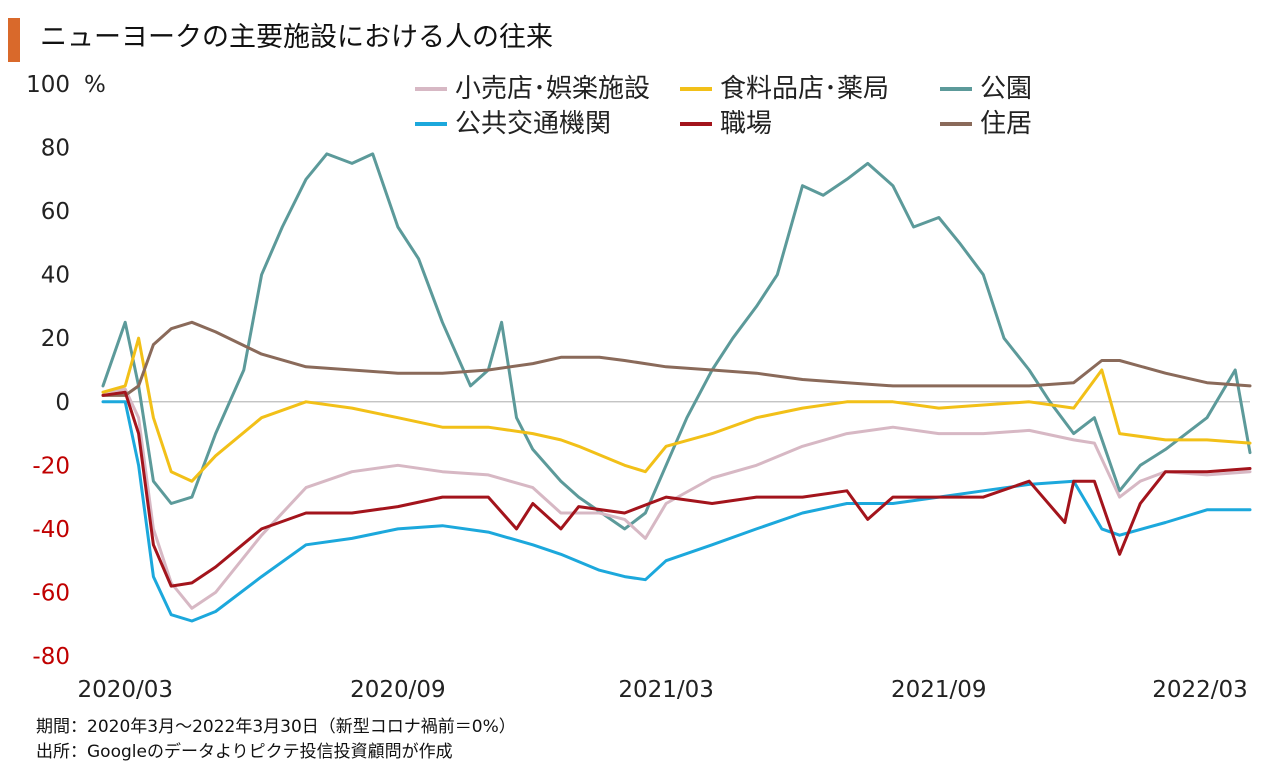 This screenshot has height=768, width=1280. I want to click on footnote-period: 期間：2020年3月～2022年3月30日（新型コロナ禍前＝0%）, so click(276, 727).